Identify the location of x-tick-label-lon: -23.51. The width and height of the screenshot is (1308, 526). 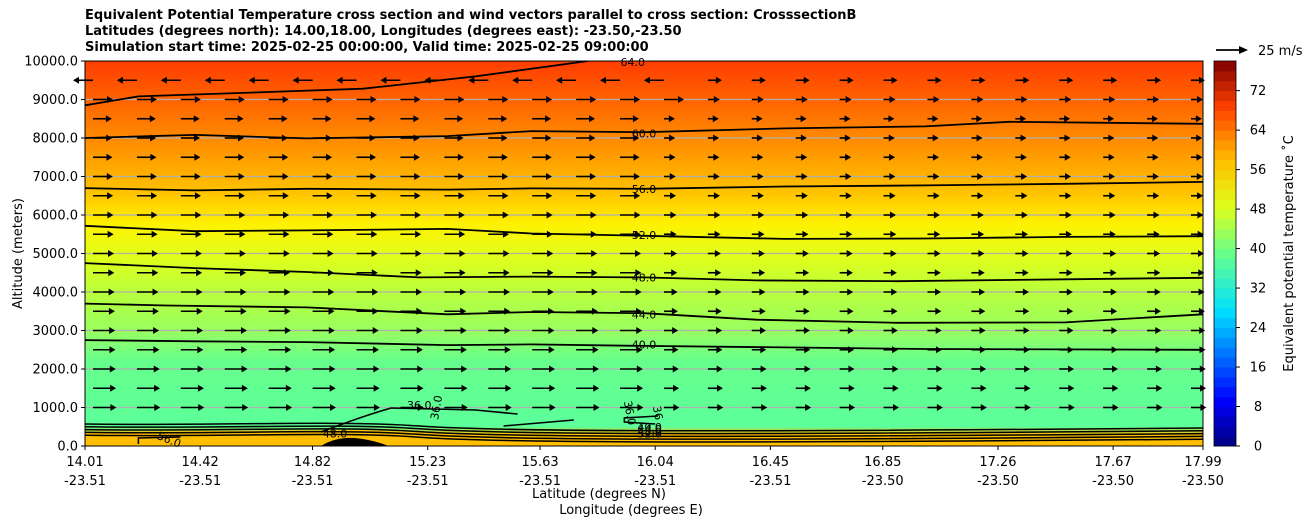
(655, 481).